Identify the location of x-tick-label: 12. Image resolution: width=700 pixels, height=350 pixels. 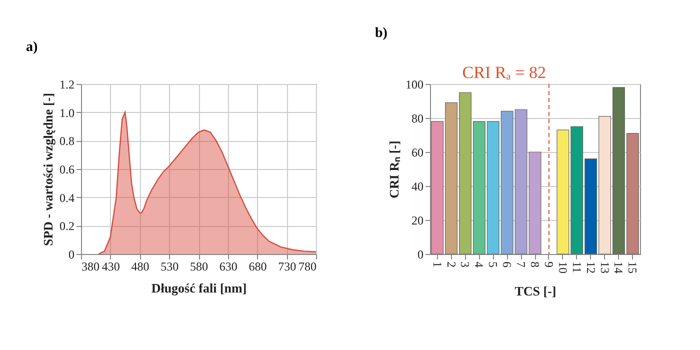
(591, 268).